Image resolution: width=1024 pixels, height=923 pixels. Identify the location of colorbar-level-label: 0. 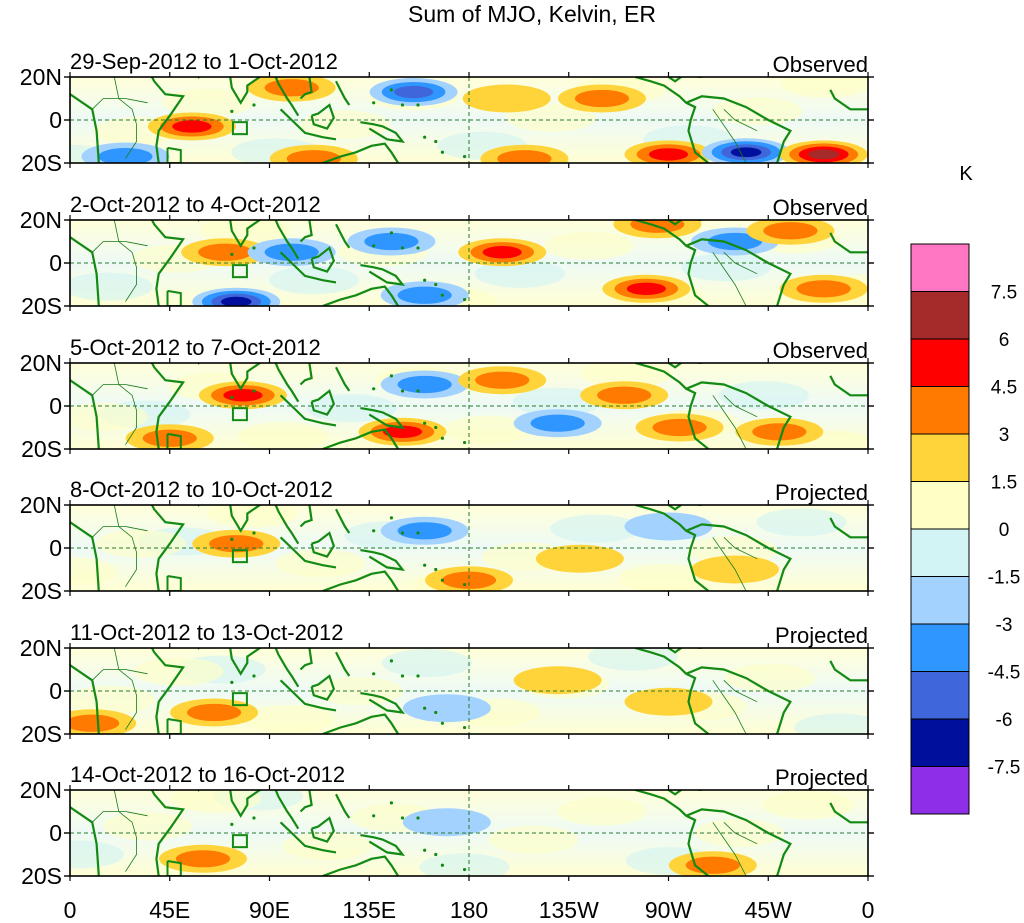
(1004, 530).